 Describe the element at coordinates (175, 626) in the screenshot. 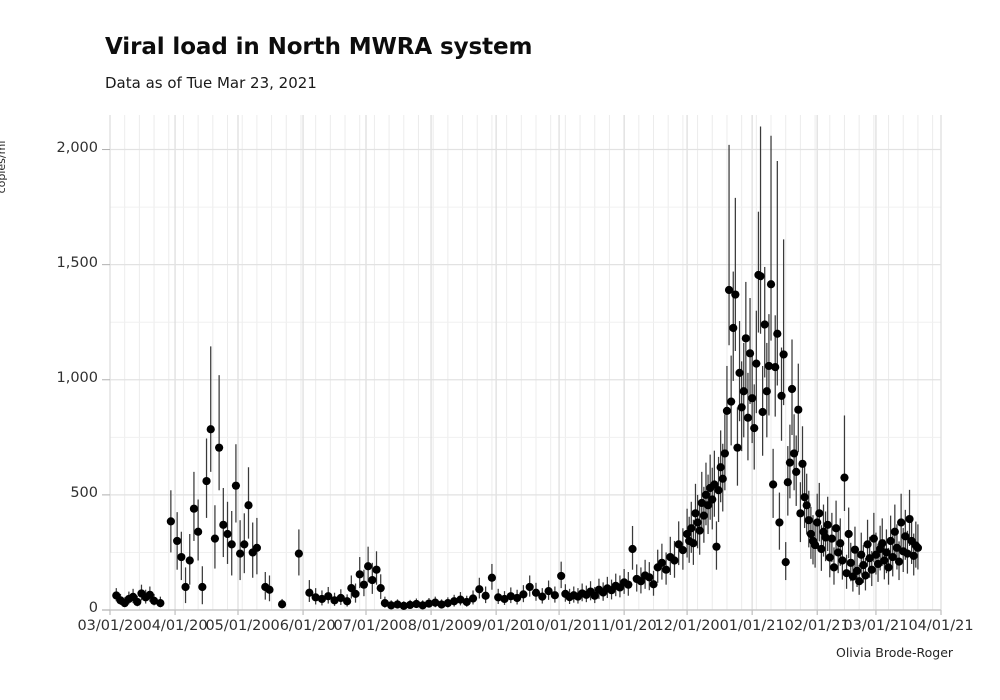

I see `x-tick-label: 04/01/20` at that location.